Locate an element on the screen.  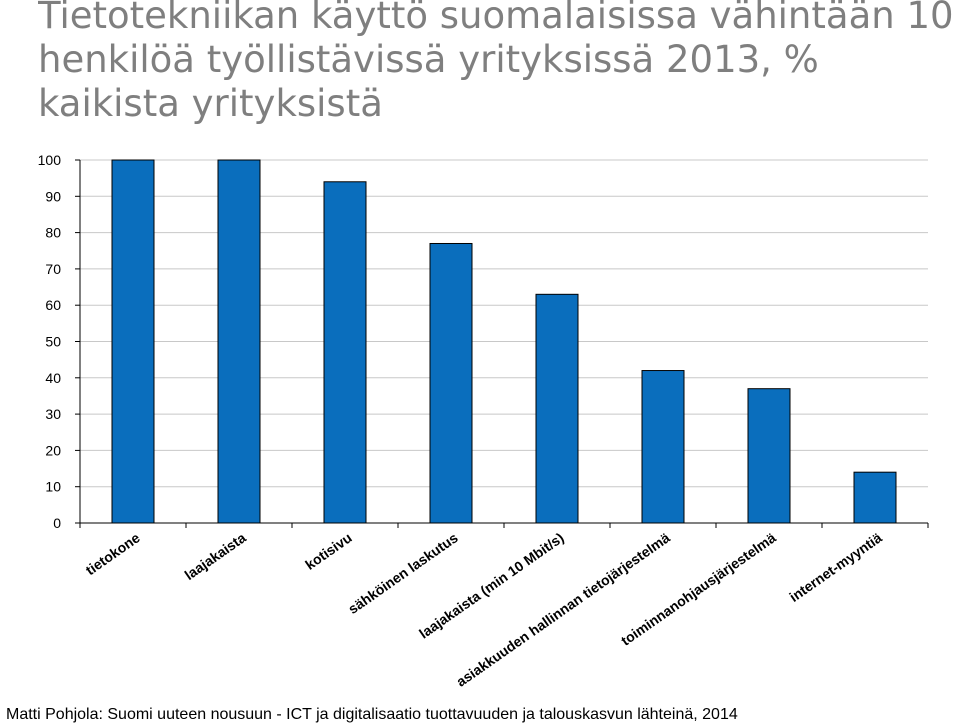
y-tick-label: 50 is located at coordinates (53, 342).